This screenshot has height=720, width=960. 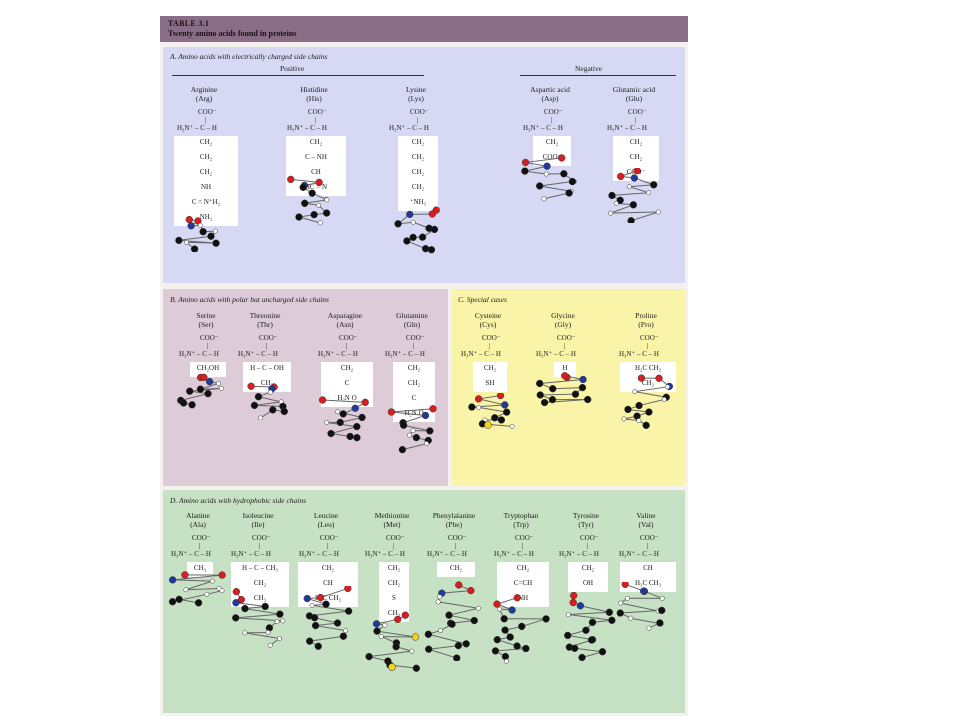 I want to click on methionine-abbreviation: (Met), so click(x=392, y=524).